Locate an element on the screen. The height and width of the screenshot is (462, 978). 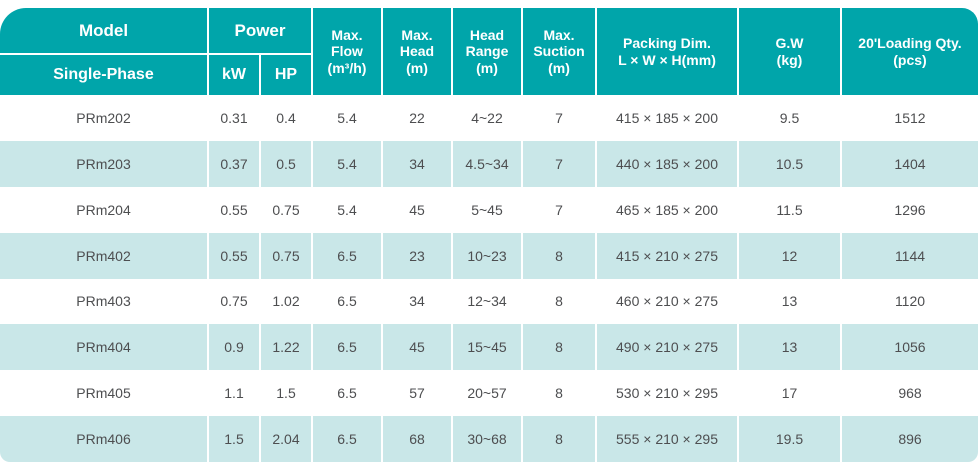
cell-model: PRm204 is located at coordinates (103, 209).